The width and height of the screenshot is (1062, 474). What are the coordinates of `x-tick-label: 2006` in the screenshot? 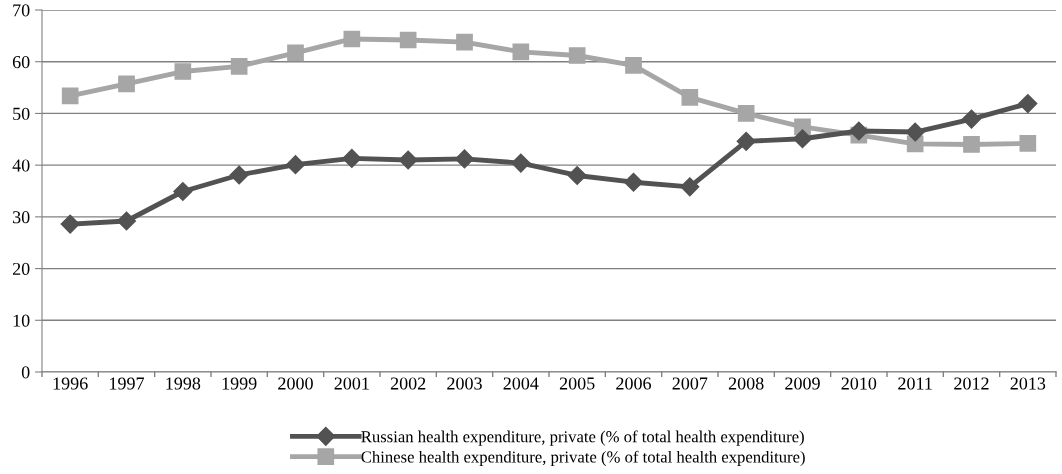 It's located at (634, 383).